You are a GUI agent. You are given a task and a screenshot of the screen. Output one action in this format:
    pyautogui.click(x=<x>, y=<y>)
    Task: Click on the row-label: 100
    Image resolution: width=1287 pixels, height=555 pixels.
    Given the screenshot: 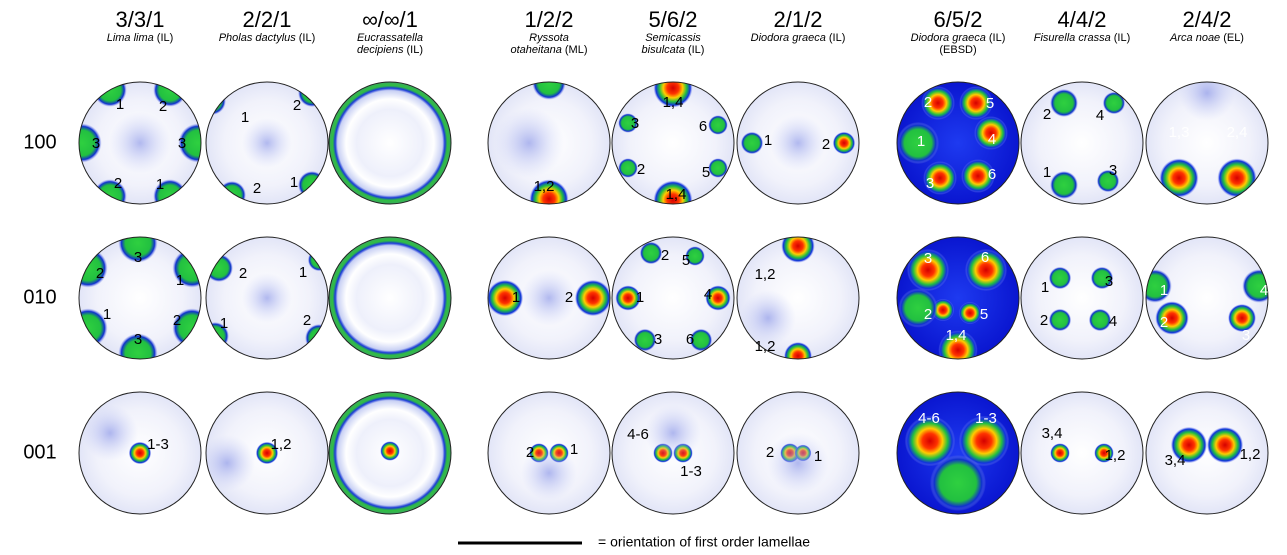 What is the action you would take?
    pyautogui.click(x=39, y=142)
    